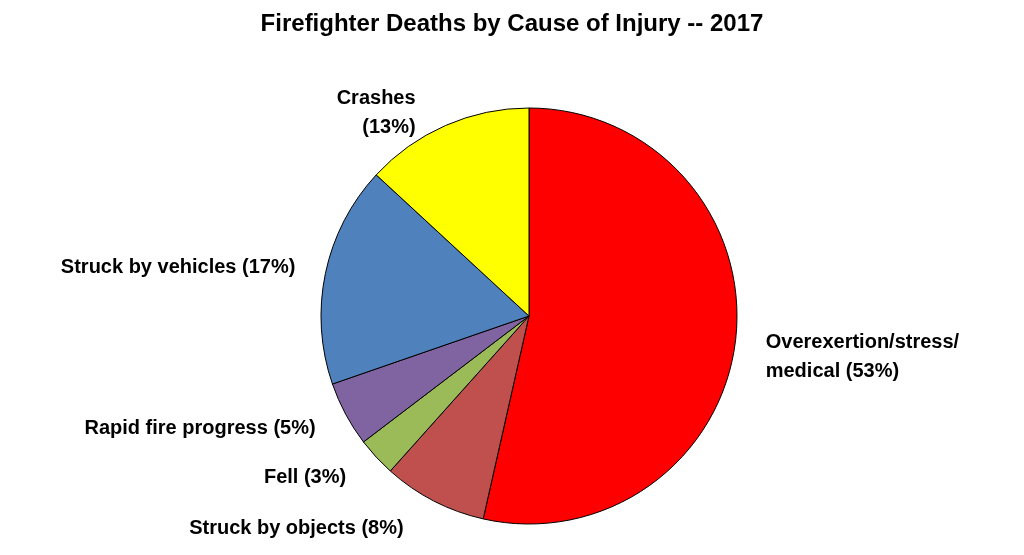  Describe the element at coordinates (296, 526) in the screenshot. I see `slice-label: Struck by objects (8%)` at that location.